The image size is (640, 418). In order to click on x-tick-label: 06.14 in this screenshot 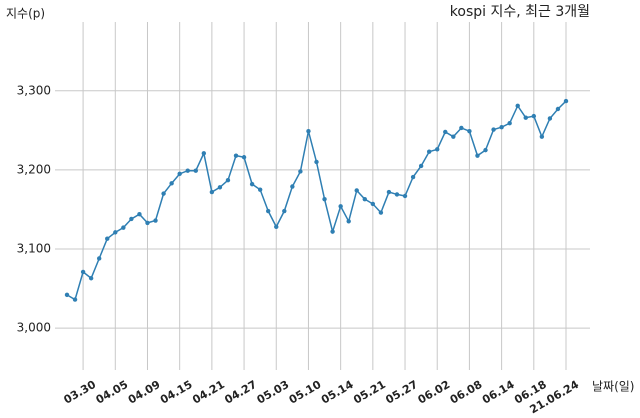, I will do `click(498, 392)`.